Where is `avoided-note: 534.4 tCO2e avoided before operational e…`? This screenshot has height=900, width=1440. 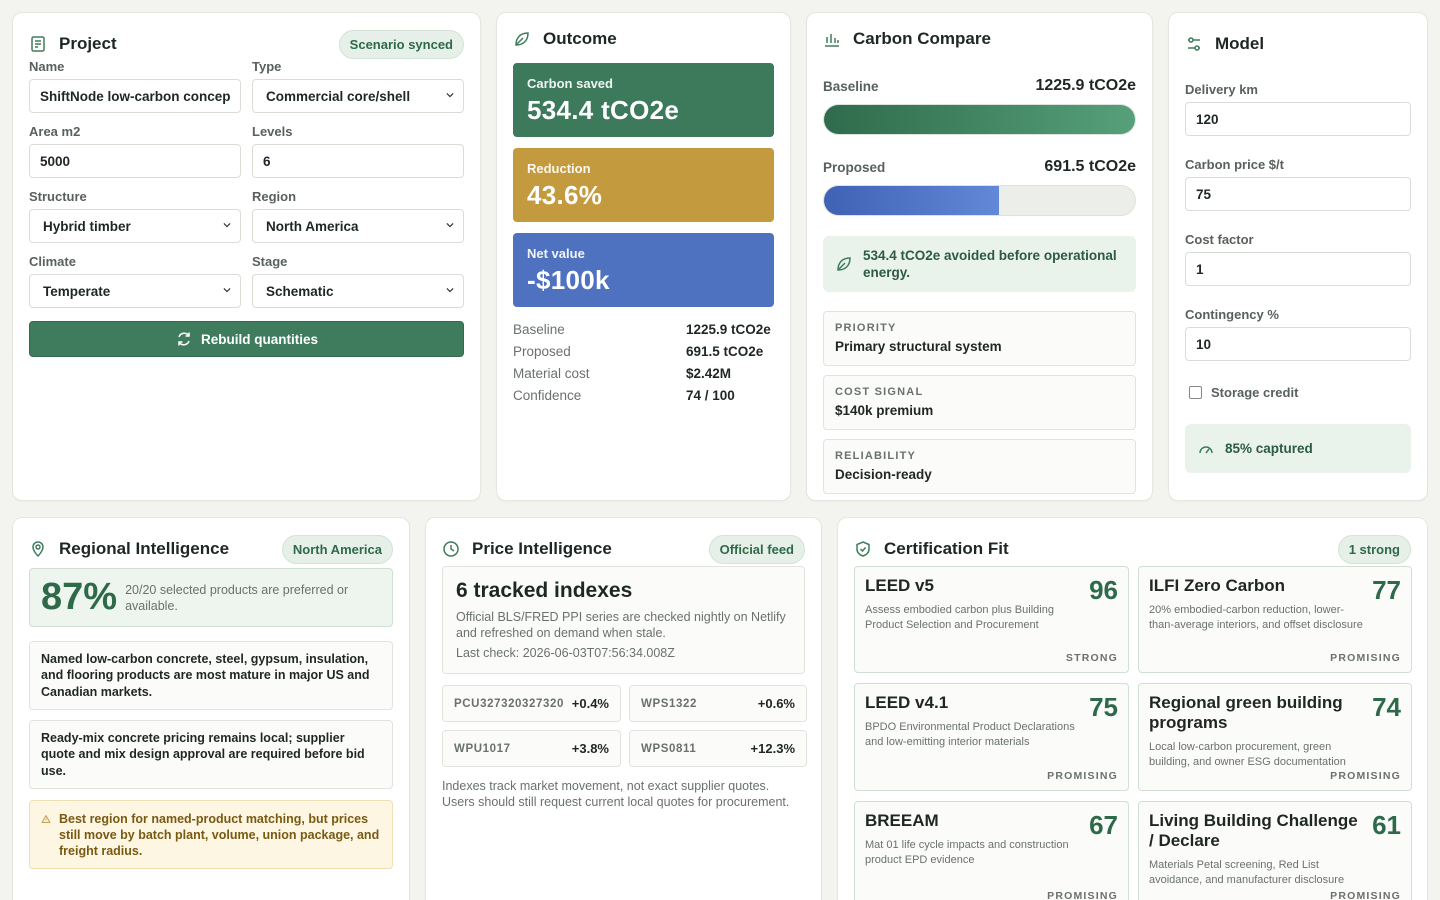 avoided-note: 534.4 tCO2e avoided before operational e… is located at coordinates (979, 264).